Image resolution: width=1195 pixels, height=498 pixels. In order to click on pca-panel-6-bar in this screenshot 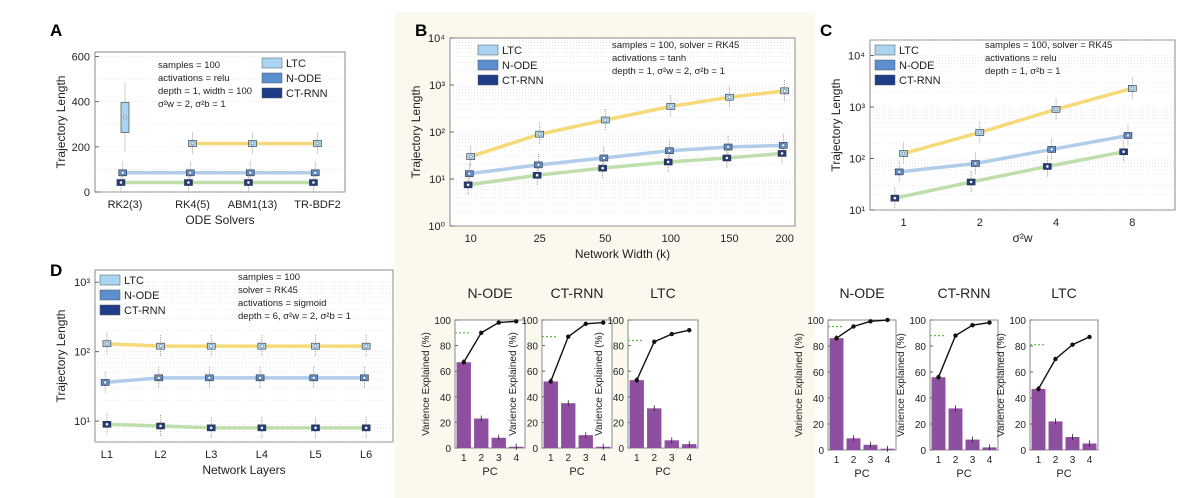, I will do `click(1038, 419)`.